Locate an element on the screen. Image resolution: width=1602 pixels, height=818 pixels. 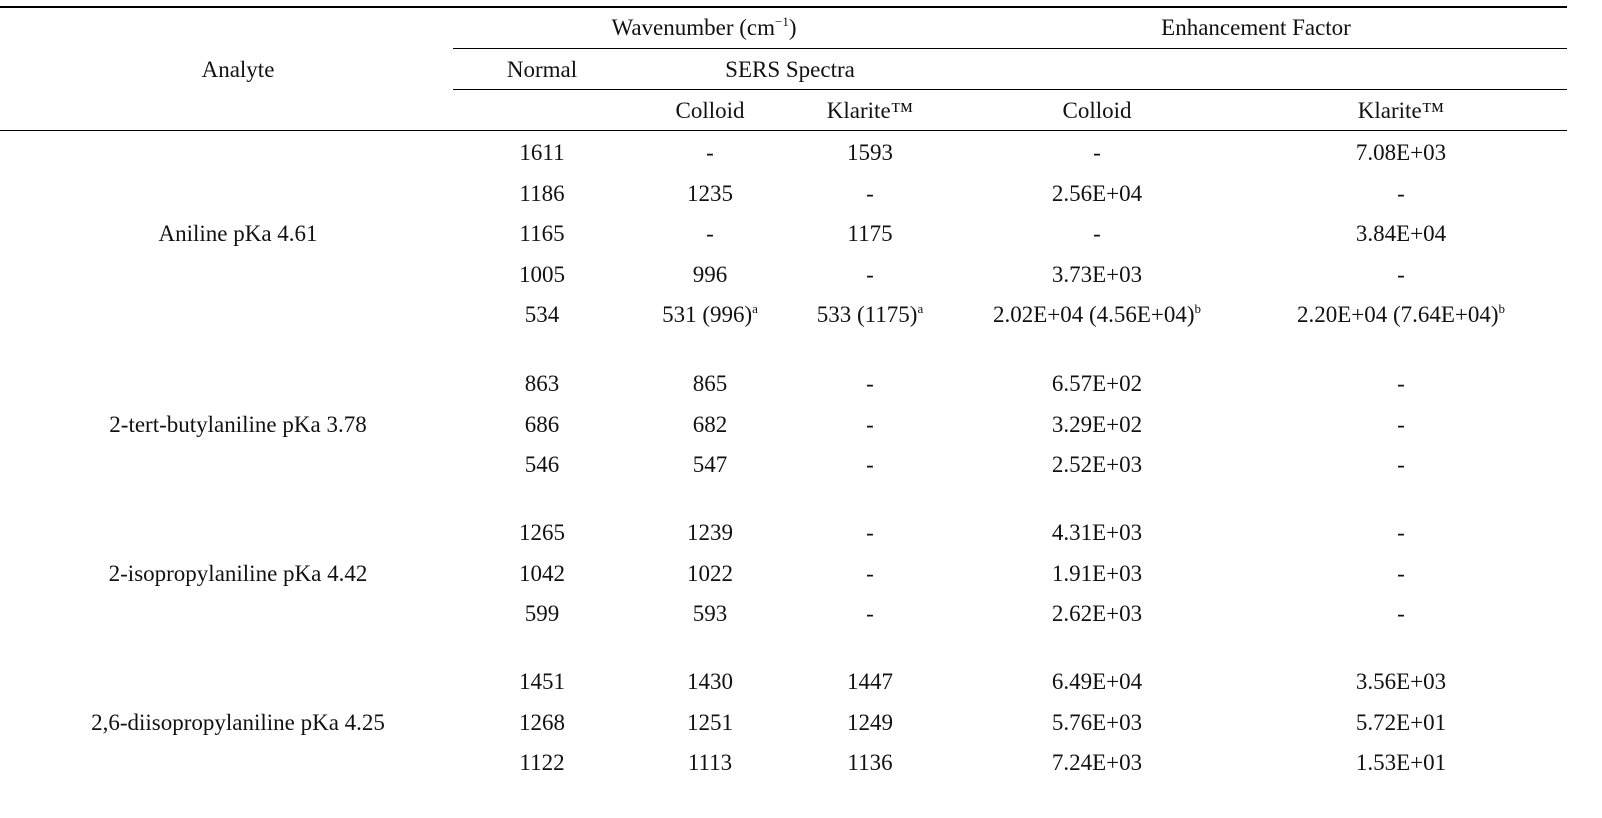
header-sers-spectra: SERS Spectra is located at coordinates (790, 69).